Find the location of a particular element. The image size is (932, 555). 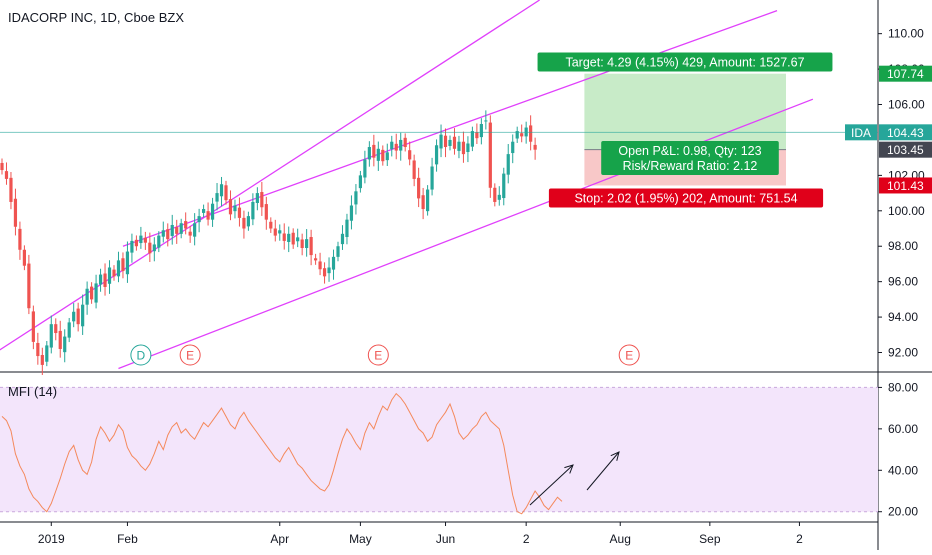

stop-price-badge-text: 101.43 is located at coordinates (905, 186).